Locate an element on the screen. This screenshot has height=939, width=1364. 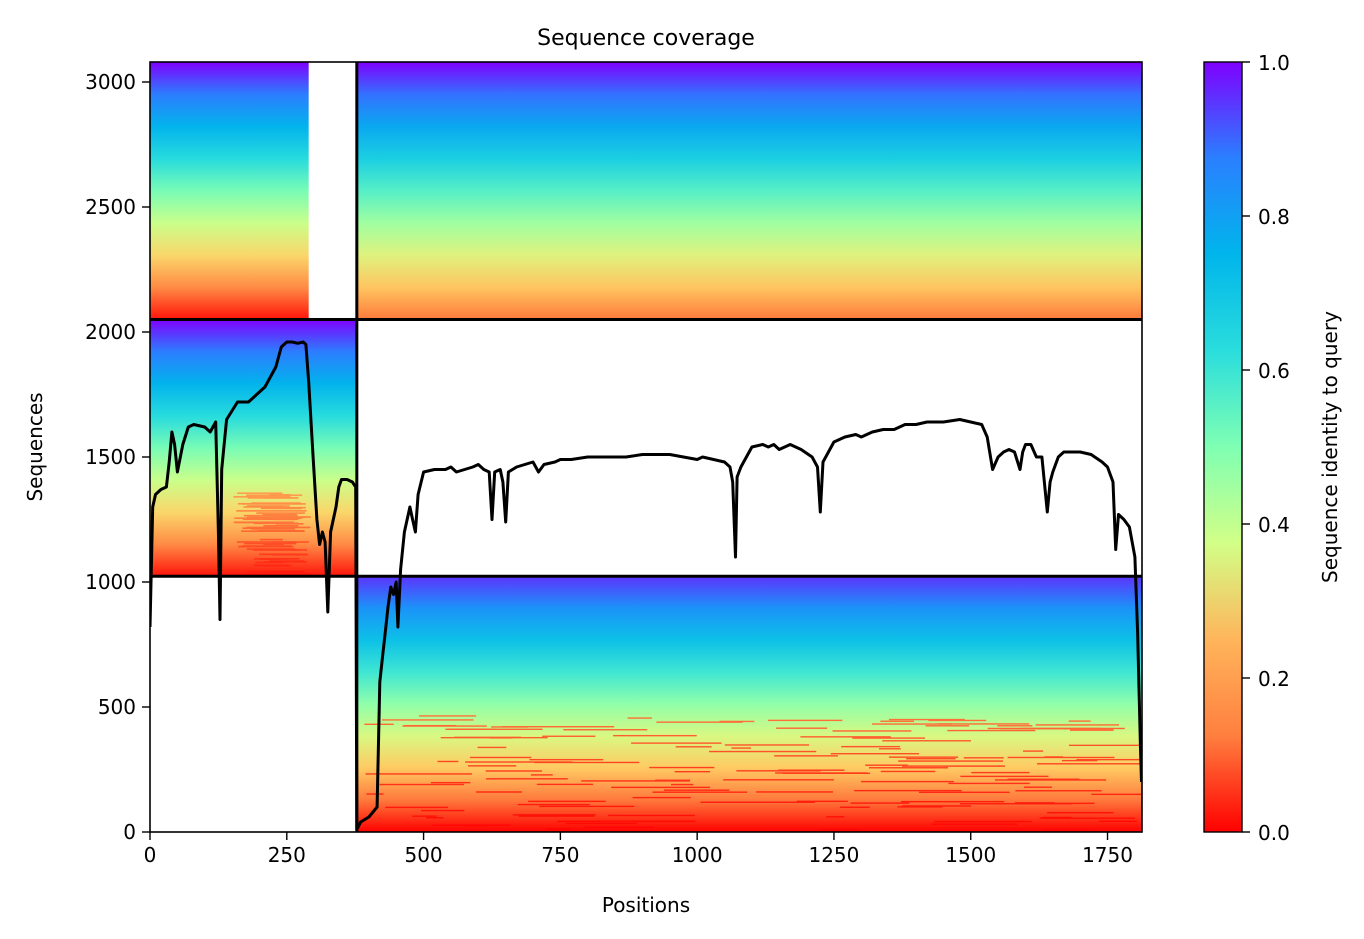
y-tick-label: 0 is located at coordinates (129, 832).